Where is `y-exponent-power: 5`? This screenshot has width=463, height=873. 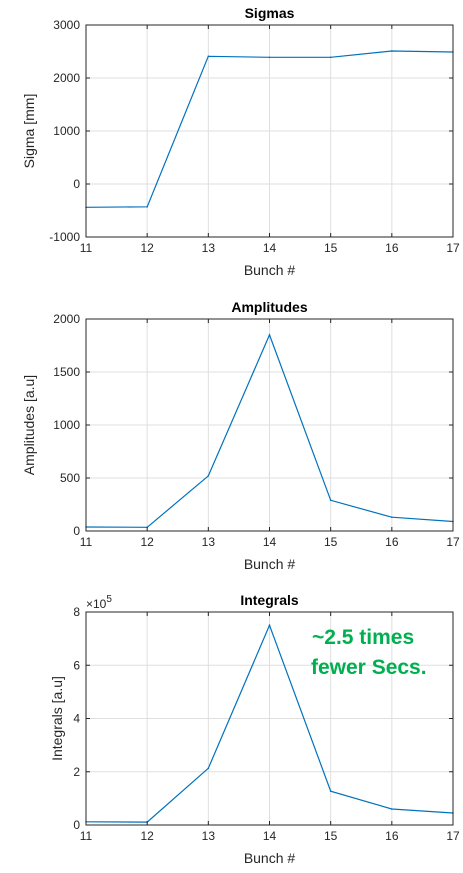 y-exponent-power: 5 is located at coordinates (109, 599).